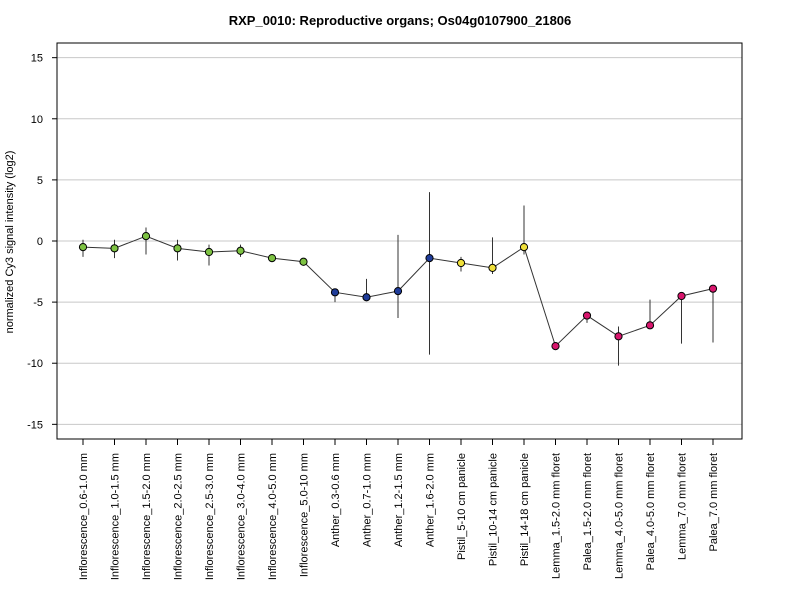 This screenshot has height=600, width=800. What do you see at coordinates (273, 516) in the screenshot?
I see `x-tick-label: Inflorescence_4.0-5.0 mm` at bounding box center [273, 516].